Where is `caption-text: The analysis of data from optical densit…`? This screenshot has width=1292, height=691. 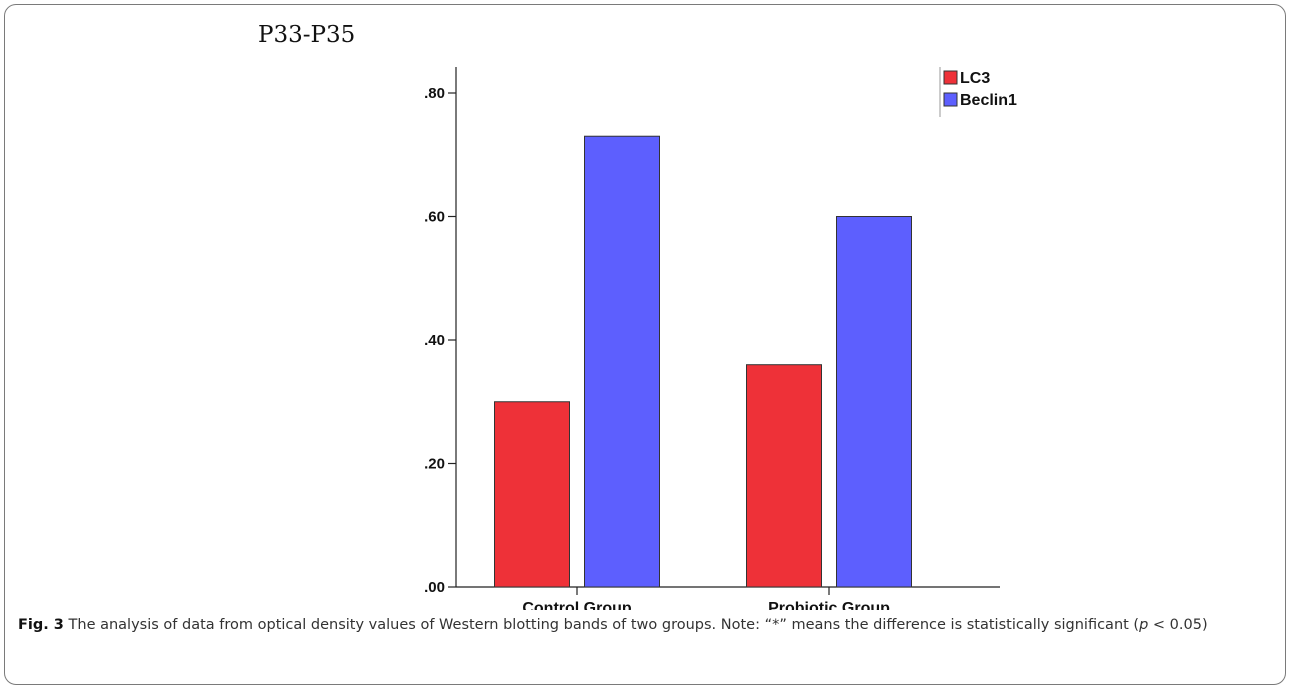 caption-text: The analysis of data from optical densit… is located at coordinates (601, 625).